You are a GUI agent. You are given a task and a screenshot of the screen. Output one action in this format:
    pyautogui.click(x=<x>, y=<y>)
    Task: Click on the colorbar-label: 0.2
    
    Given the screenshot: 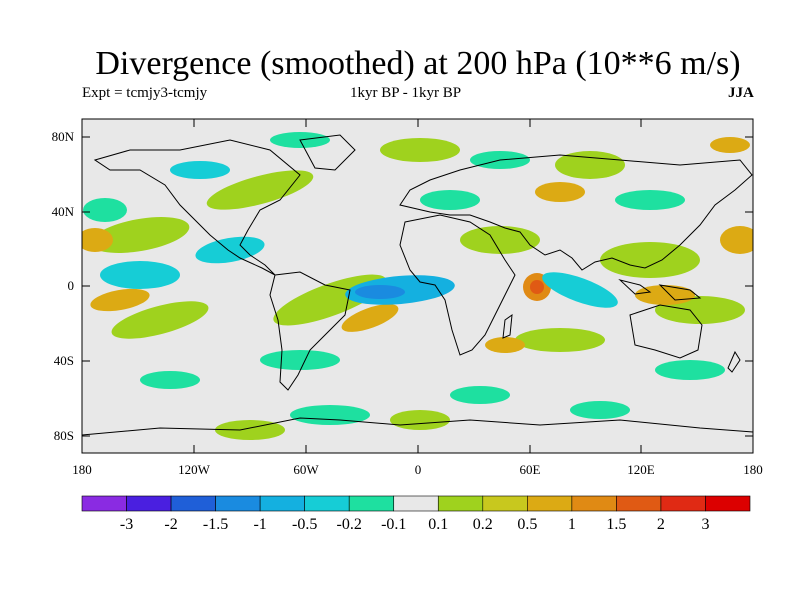 What is the action you would take?
    pyautogui.click(x=483, y=524)
    